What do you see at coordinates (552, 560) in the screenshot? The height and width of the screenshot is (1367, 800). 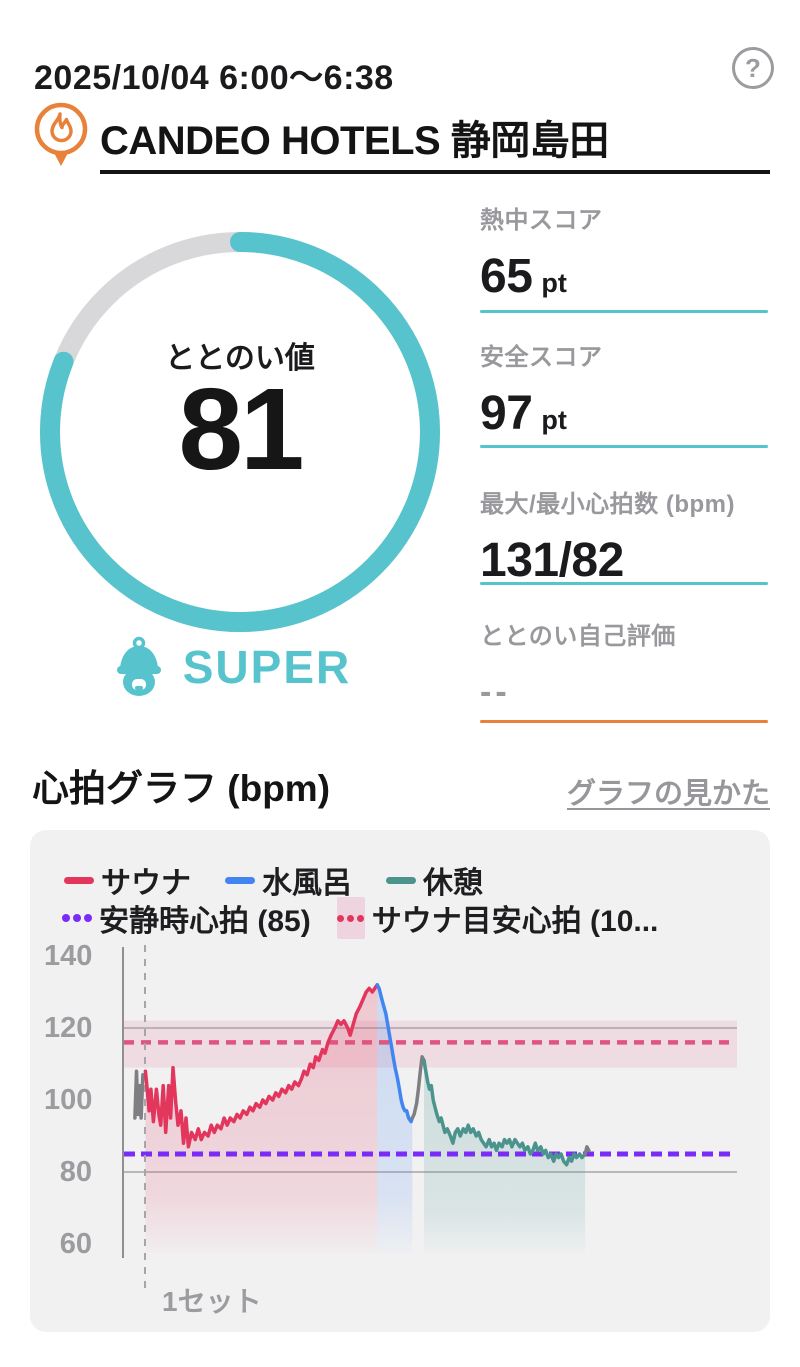 I see `stat-value: 131/82` at bounding box center [552, 560].